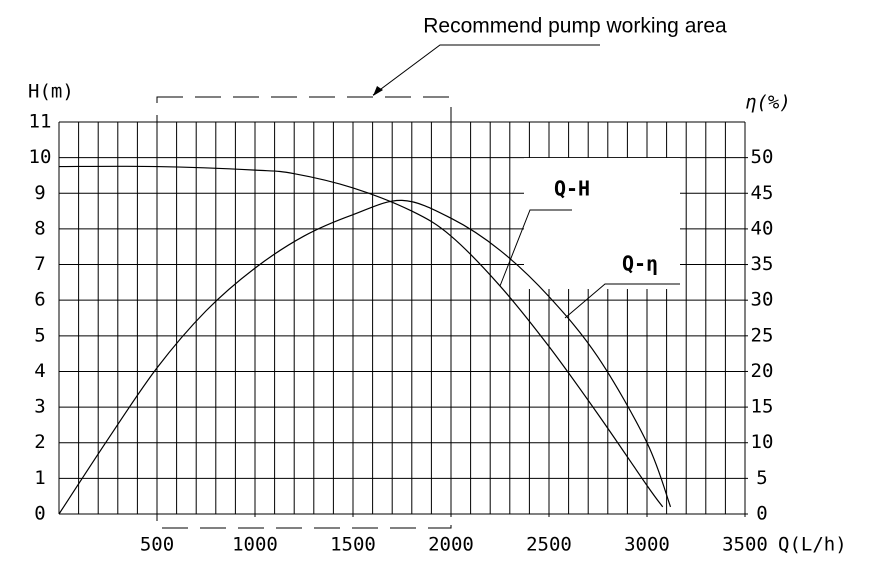  What do you see at coordinates (768, 103) in the screenshot?
I see `y2-axis-label: η(%)` at bounding box center [768, 103].